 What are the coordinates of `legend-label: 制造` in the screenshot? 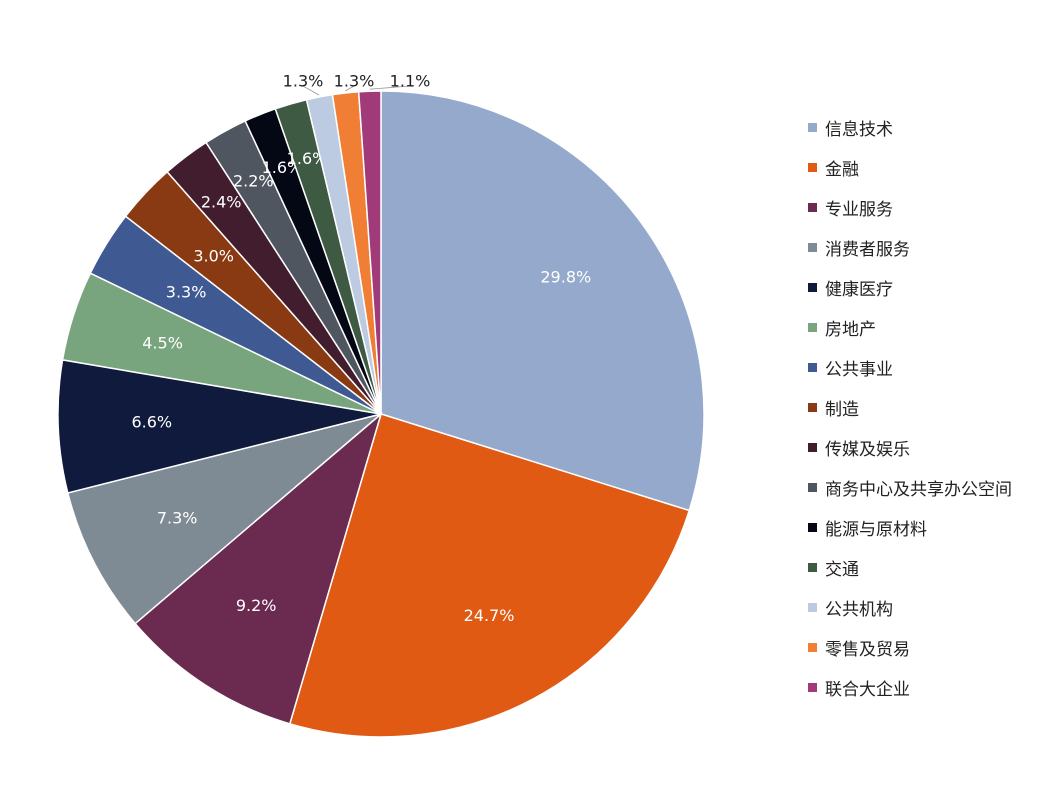 It's located at (842, 409).